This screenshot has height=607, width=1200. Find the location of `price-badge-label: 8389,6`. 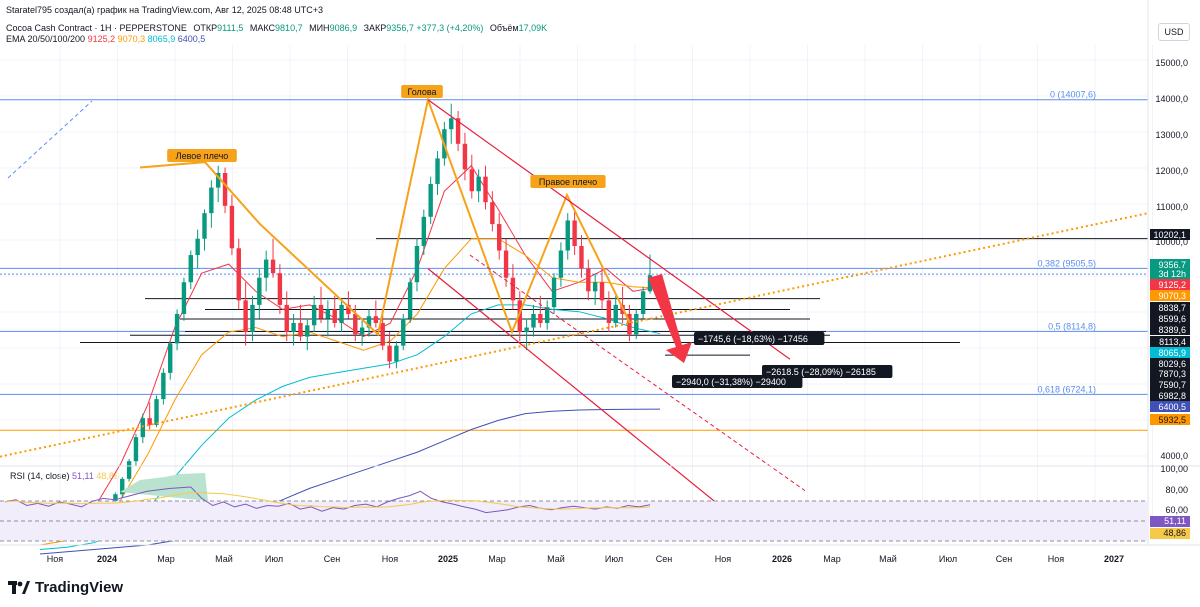

price-badge-label: 8389,6 is located at coordinates (1172, 330).